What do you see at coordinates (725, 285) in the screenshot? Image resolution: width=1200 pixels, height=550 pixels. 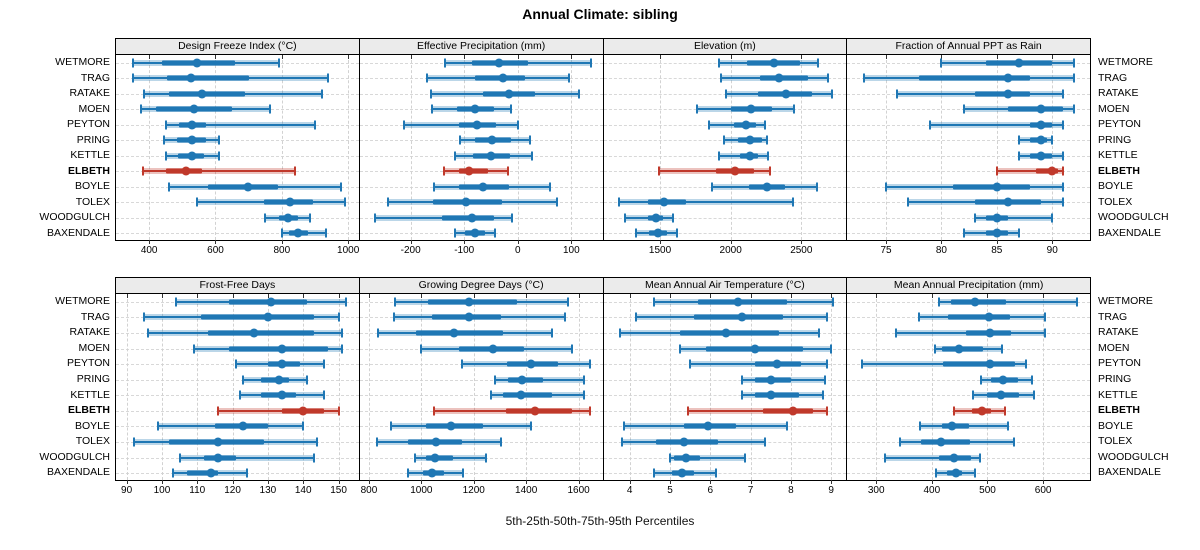 I see `panel-strip-title: Mean Annual Air Temperature (°C)` at bounding box center [725, 285].